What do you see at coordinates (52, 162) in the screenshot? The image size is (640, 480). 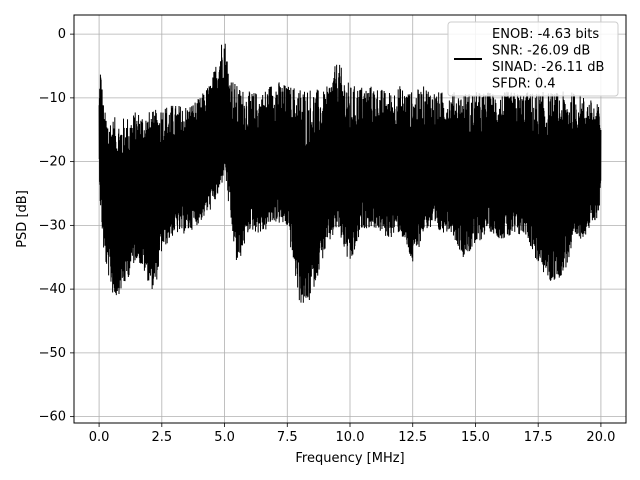 I see `y-tick-label: −20` at bounding box center [52, 162].